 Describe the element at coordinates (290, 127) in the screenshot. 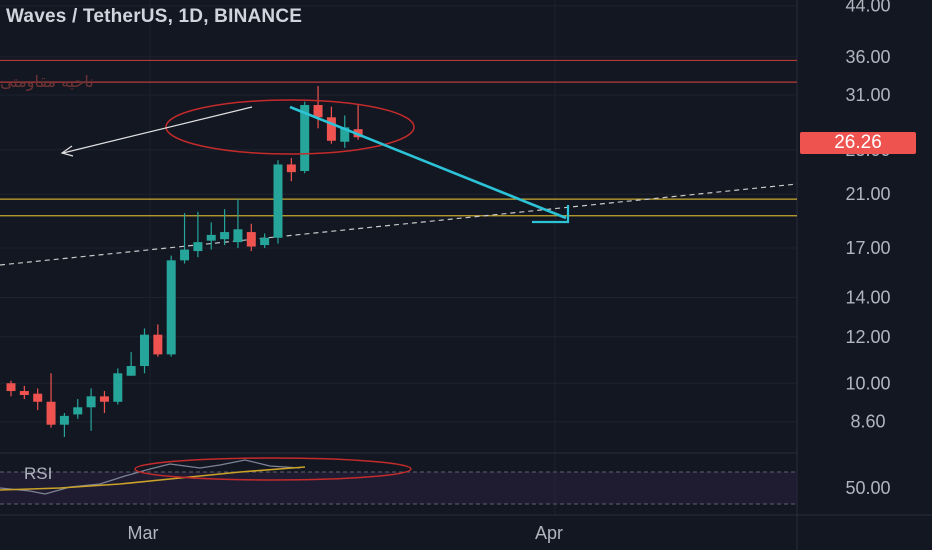

I see `highlight-ellipse-top` at that location.